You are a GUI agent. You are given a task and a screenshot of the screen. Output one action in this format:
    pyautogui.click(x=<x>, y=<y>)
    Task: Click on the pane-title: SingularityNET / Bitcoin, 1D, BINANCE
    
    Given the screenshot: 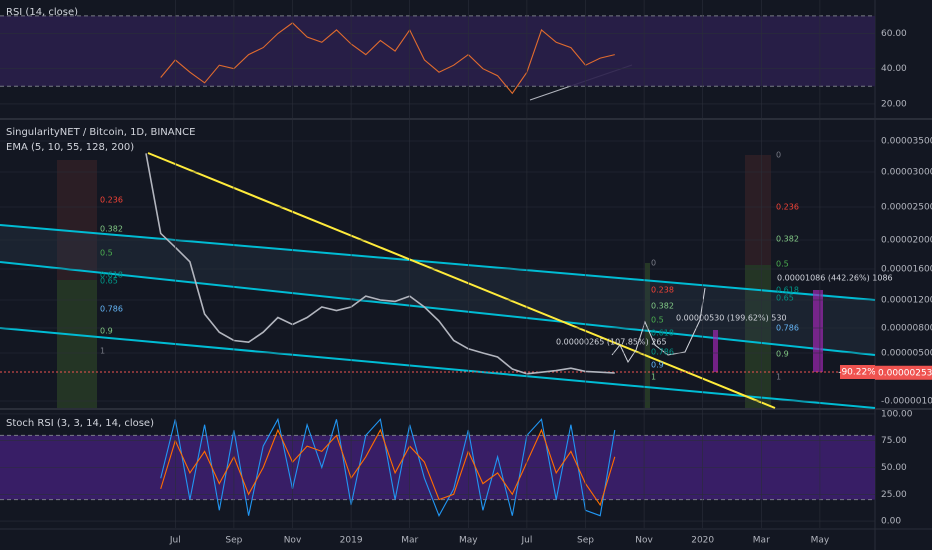 What is the action you would take?
    pyautogui.click(x=100, y=132)
    